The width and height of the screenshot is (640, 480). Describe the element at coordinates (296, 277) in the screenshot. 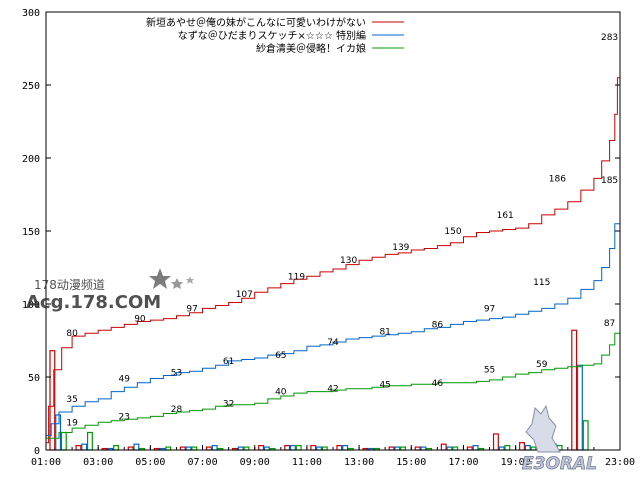

I see `data-label: 119` at that location.